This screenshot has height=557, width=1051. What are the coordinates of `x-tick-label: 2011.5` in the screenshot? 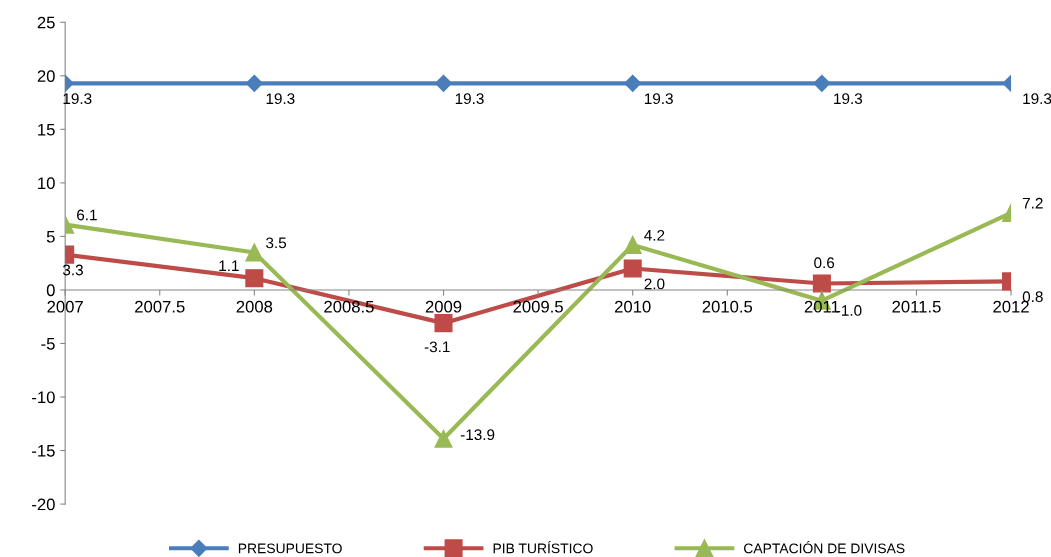 It's located at (916, 306).